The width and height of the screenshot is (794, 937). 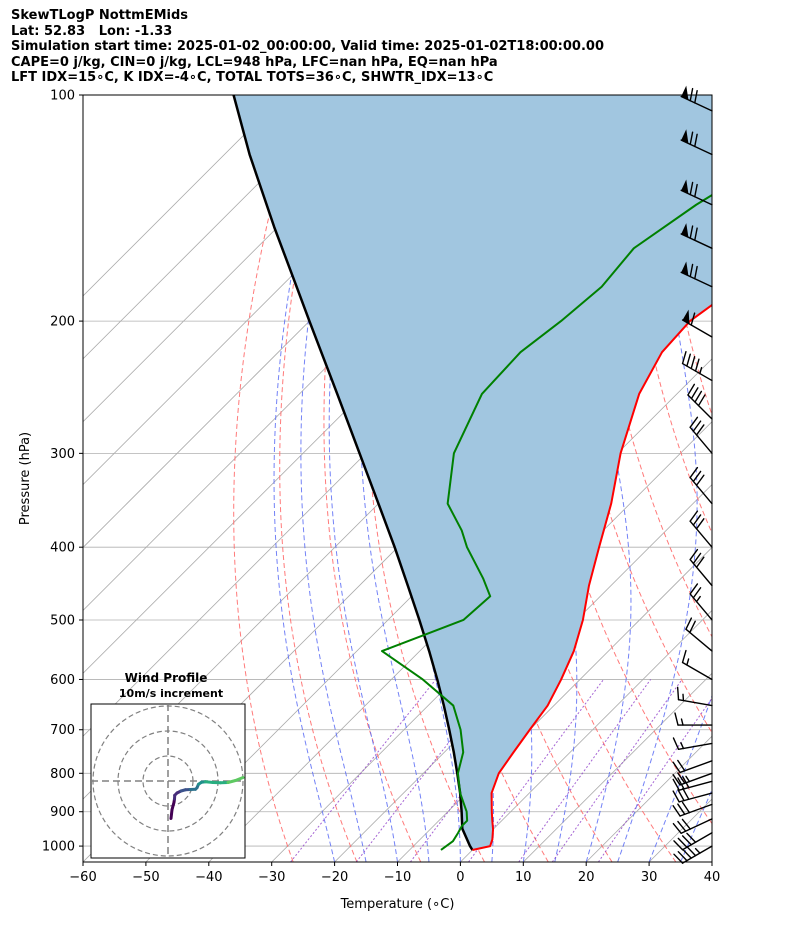 What do you see at coordinates (58, 847) in the screenshot?
I see `y-tick-label: 1000` at bounding box center [58, 847].